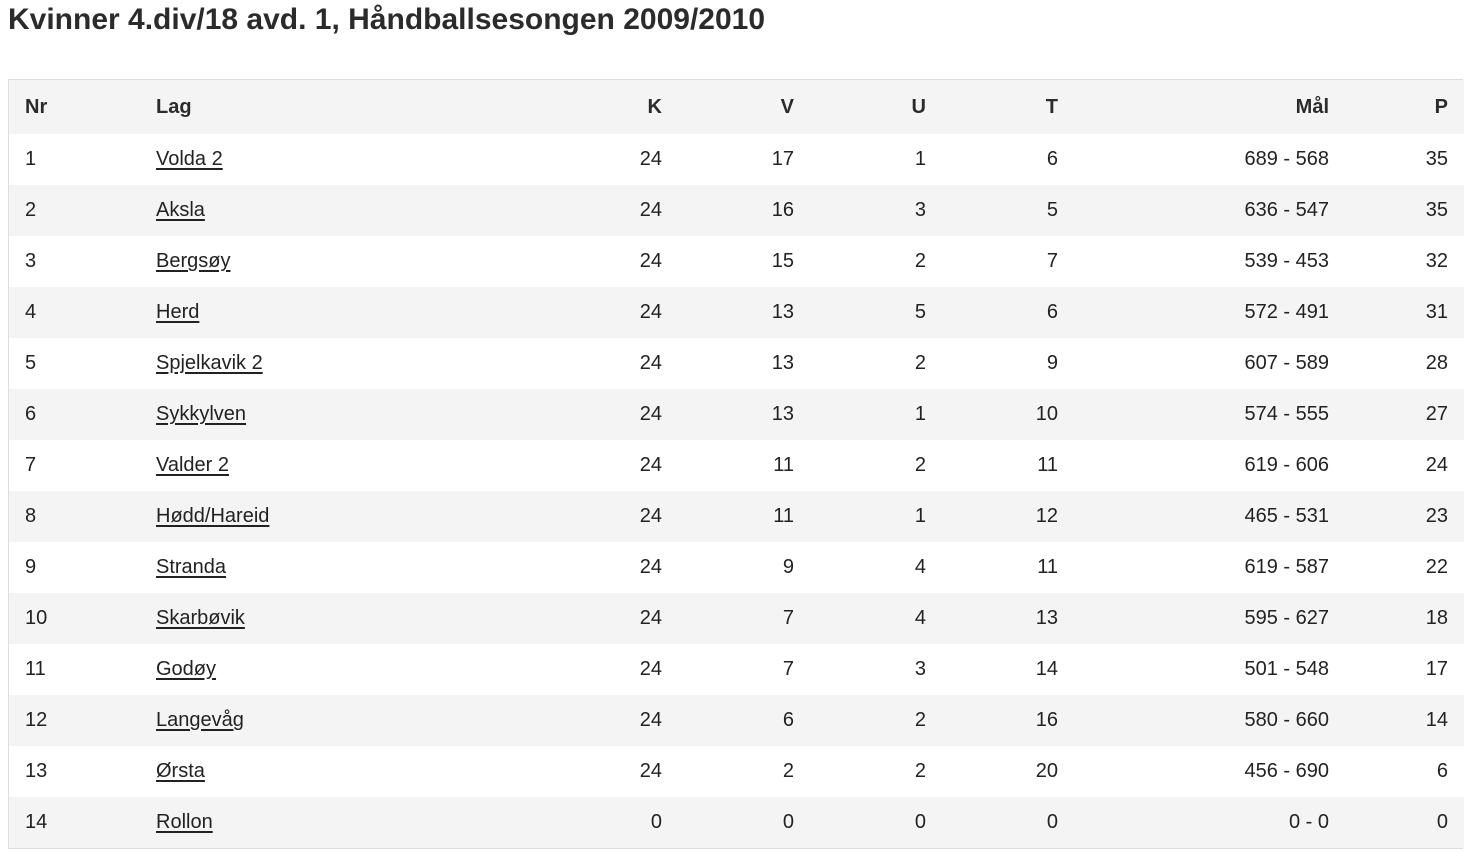 The image size is (1482, 852). I want to click on cell-p: 32, so click(1436, 261).